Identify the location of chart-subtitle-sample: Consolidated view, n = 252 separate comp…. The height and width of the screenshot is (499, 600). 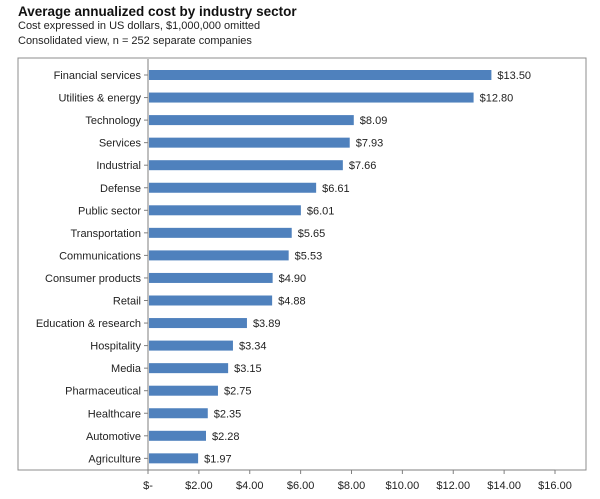
(135, 41).